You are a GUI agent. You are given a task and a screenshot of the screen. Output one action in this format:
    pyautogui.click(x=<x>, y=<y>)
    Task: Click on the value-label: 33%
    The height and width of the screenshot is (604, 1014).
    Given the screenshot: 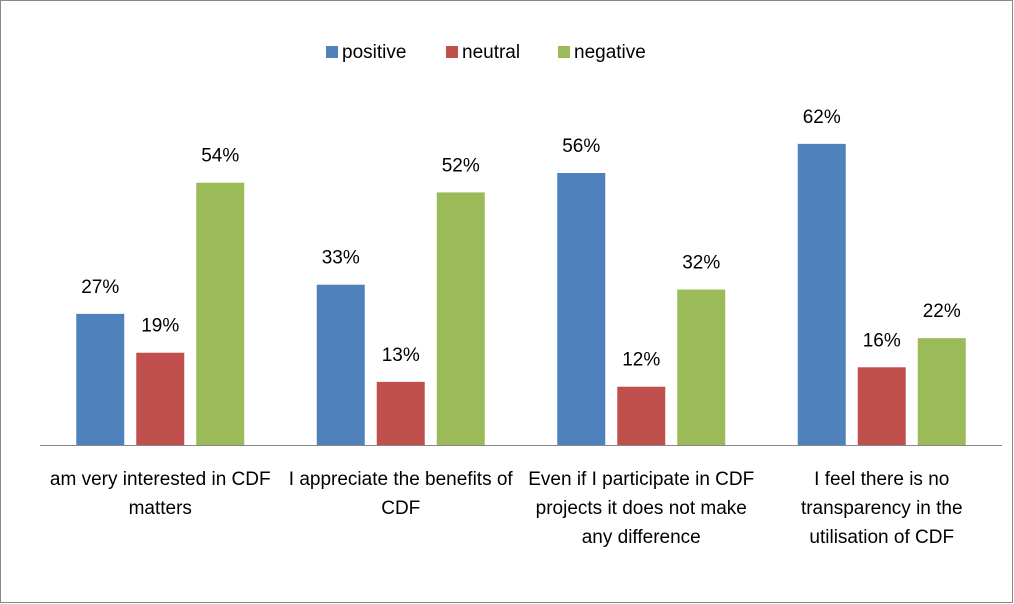 What is the action you would take?
    pyautogui.click(x=341, y=258)
    